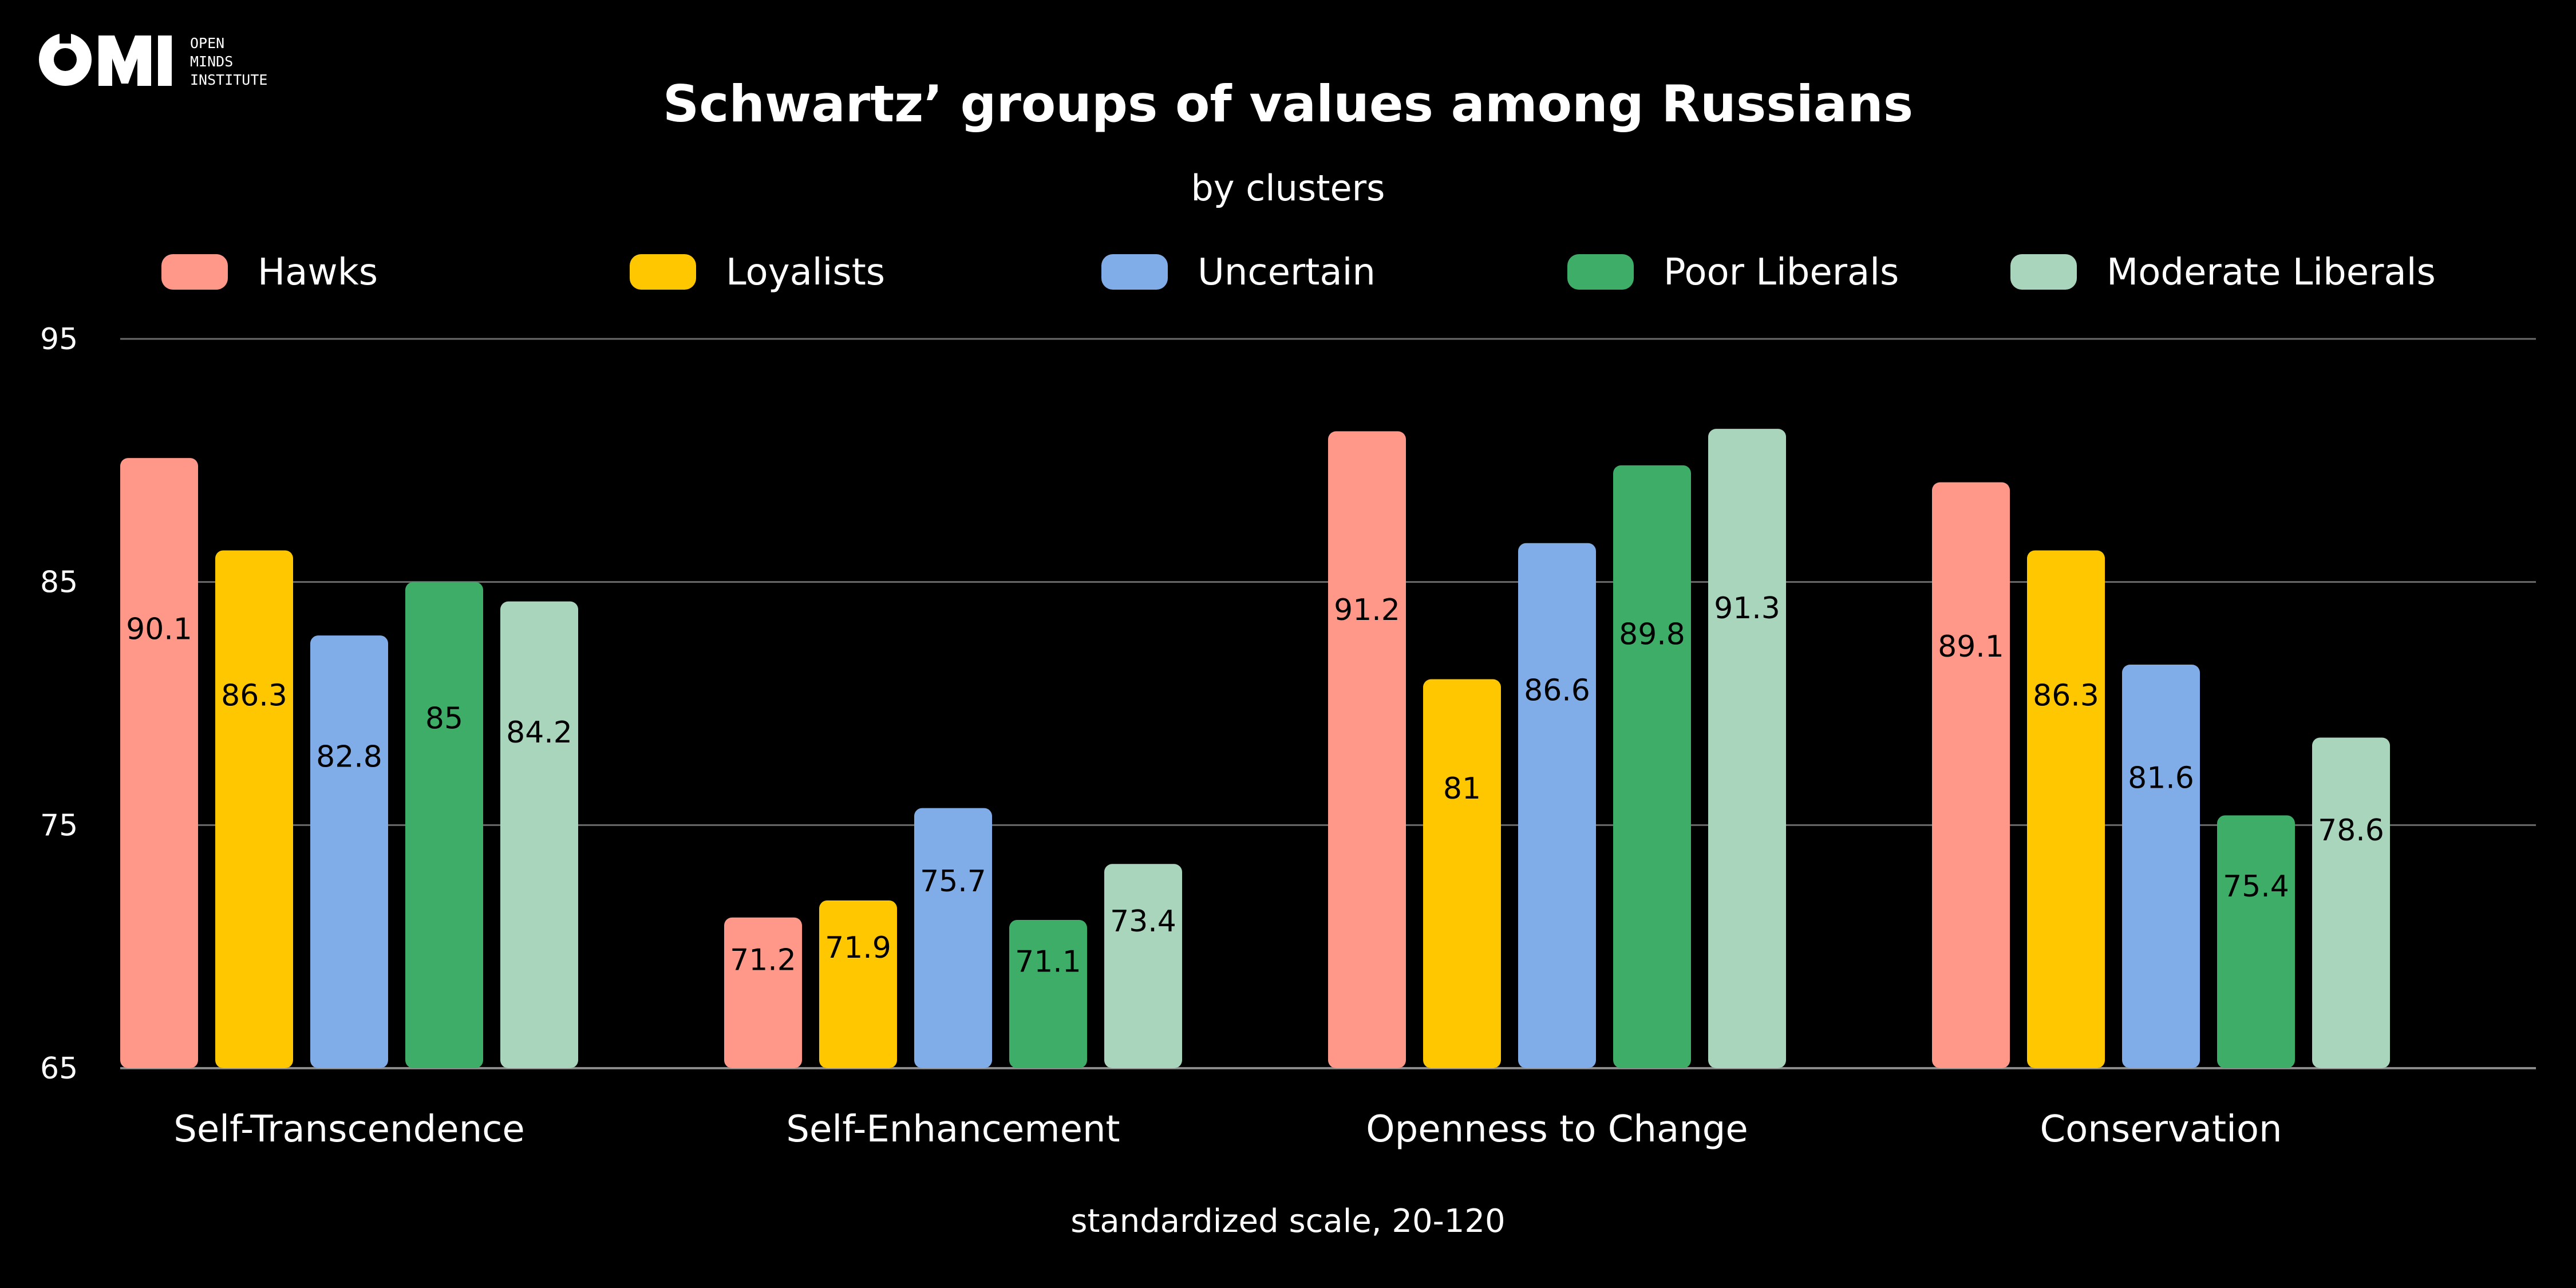  What do you see at coordinates (1557, 805) in the screenshot?
I see `bar-uncertain-openness-to-change` at bounding box center [1557, 805].